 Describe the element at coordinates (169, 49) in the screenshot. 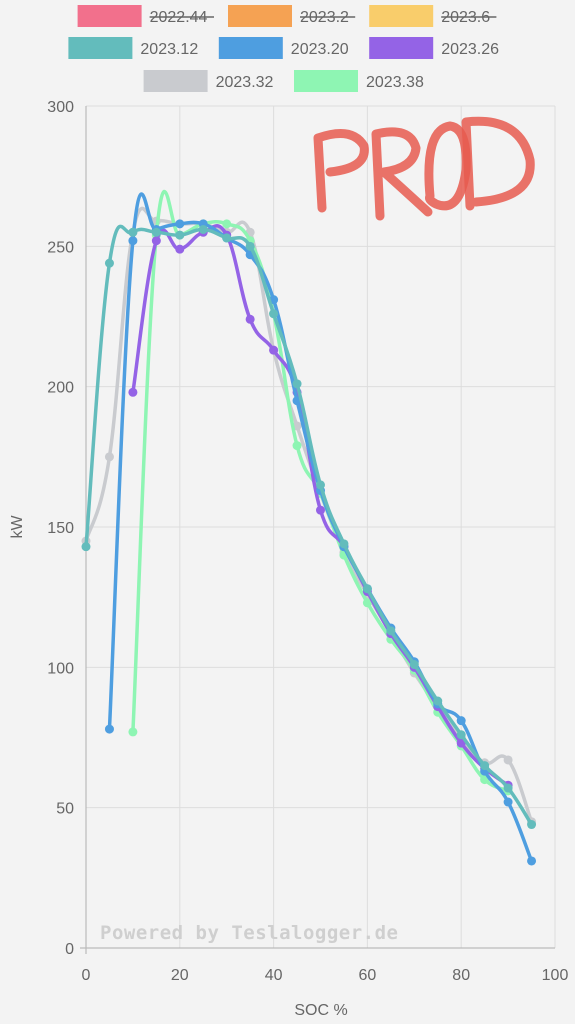

I see `legend-label: 2023.12` at that location.